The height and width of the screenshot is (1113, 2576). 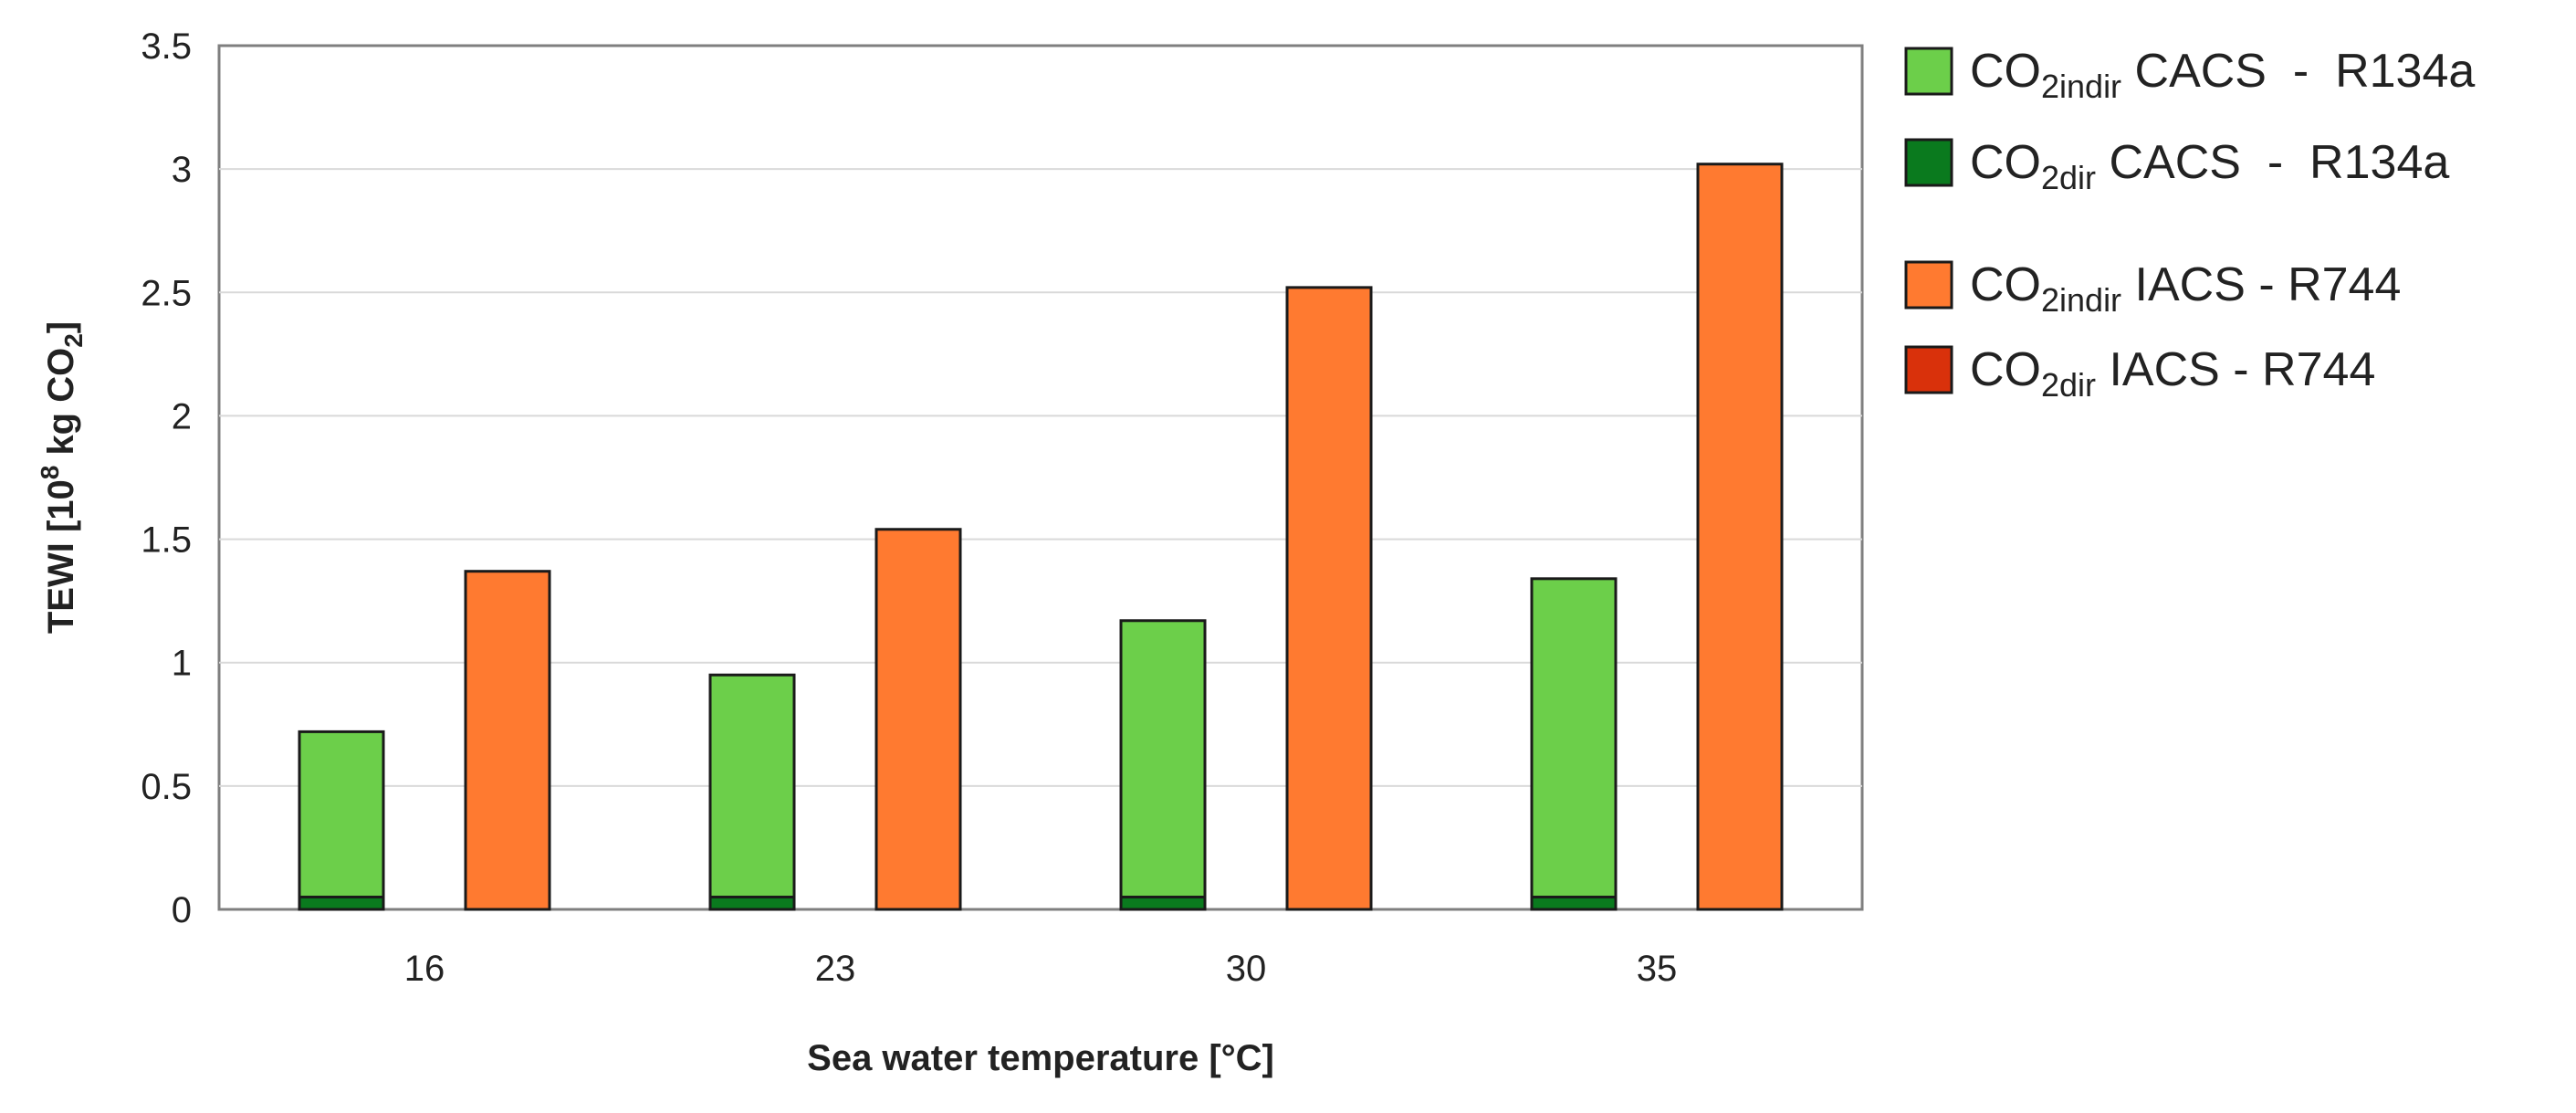 What do you see at coordinates (167, 787) in the screenshot?
I see `y-tick-label: 0.5` at bounding box center [167, 787].